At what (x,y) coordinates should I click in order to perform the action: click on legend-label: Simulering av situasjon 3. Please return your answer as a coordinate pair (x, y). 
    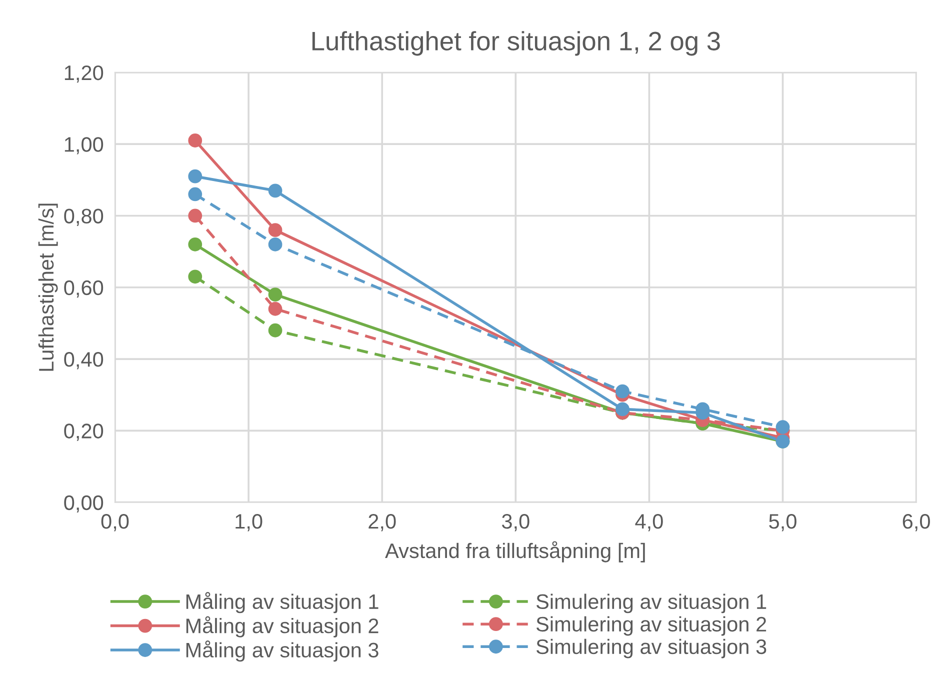
    Looking at the image, I should click on (651, 648).